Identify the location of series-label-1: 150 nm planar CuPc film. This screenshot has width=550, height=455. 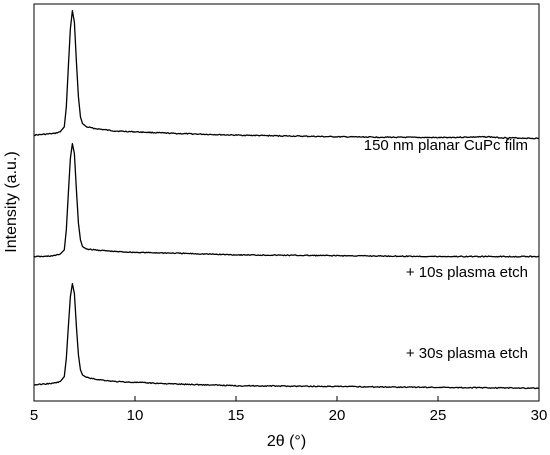
(446, 145).